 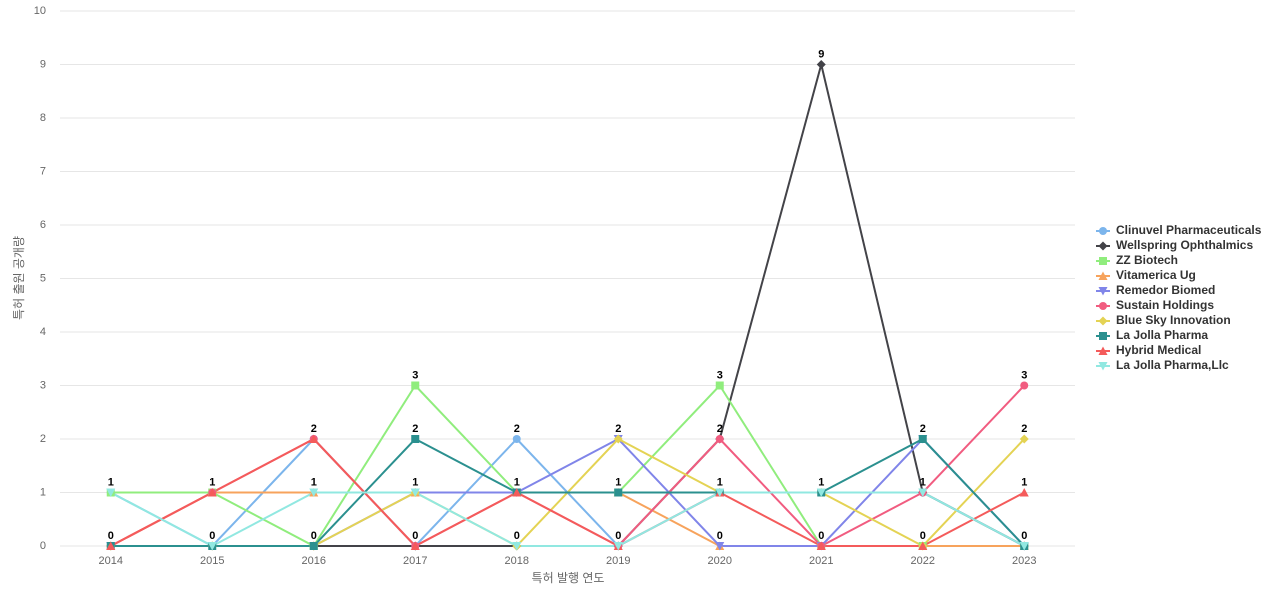 I want to click on x-tick-label: 2022, so click(x=923, y=561).